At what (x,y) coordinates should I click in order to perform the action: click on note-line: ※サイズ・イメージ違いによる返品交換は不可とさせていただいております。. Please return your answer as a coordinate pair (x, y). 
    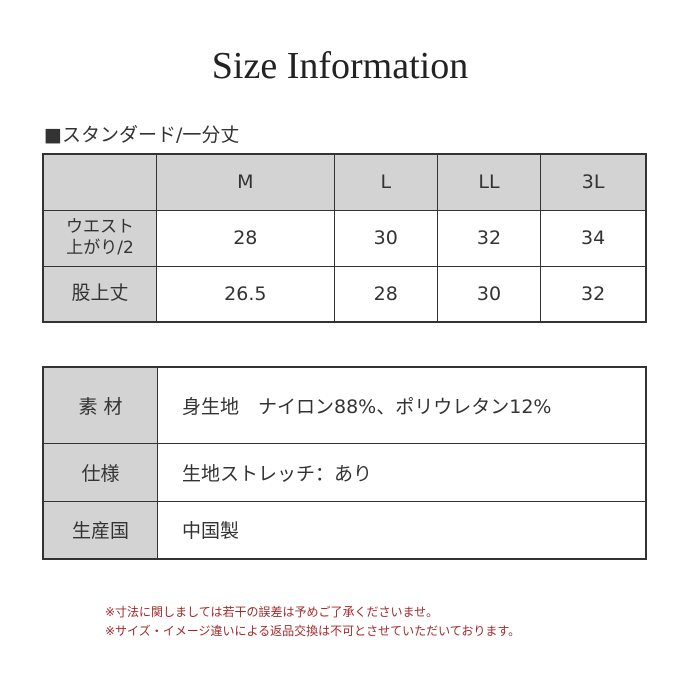
    Looking at the image, I should click on (313, 631).